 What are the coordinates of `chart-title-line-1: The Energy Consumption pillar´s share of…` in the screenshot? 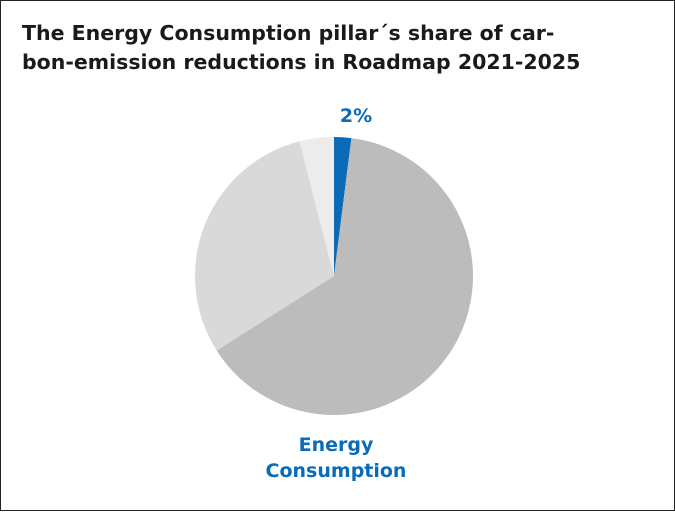 It's located at (288, 33).